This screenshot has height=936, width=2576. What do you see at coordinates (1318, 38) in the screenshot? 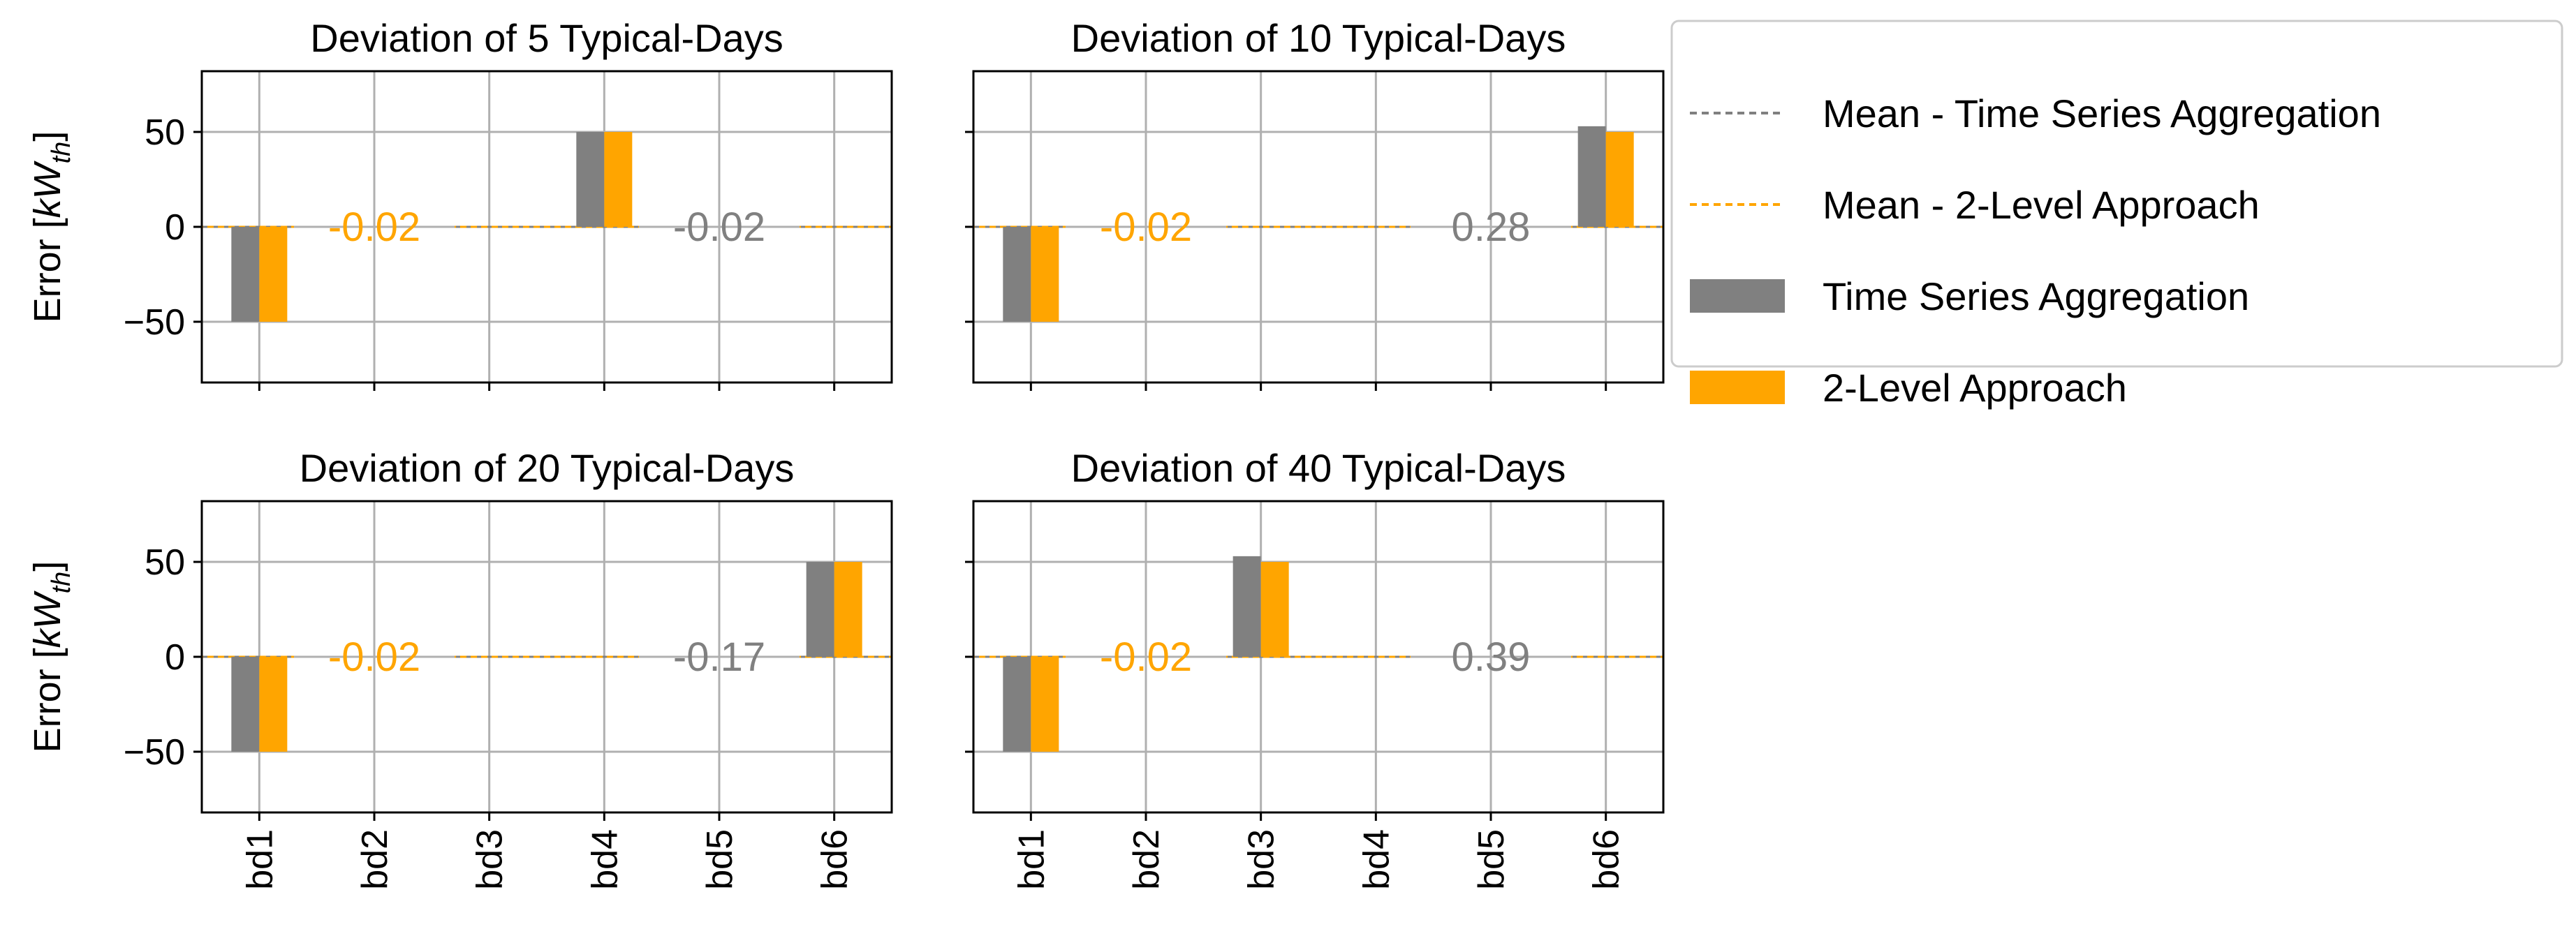
I see `subplot-title: Deviation of 10 Typical-Days` at bounding box center [1318, 38].